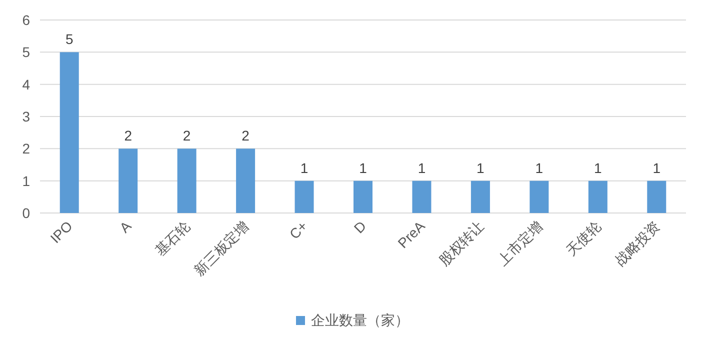  Describe the element at coordinates (360, 227) in the screenshot. I see `x-tick-label: D` at that location.